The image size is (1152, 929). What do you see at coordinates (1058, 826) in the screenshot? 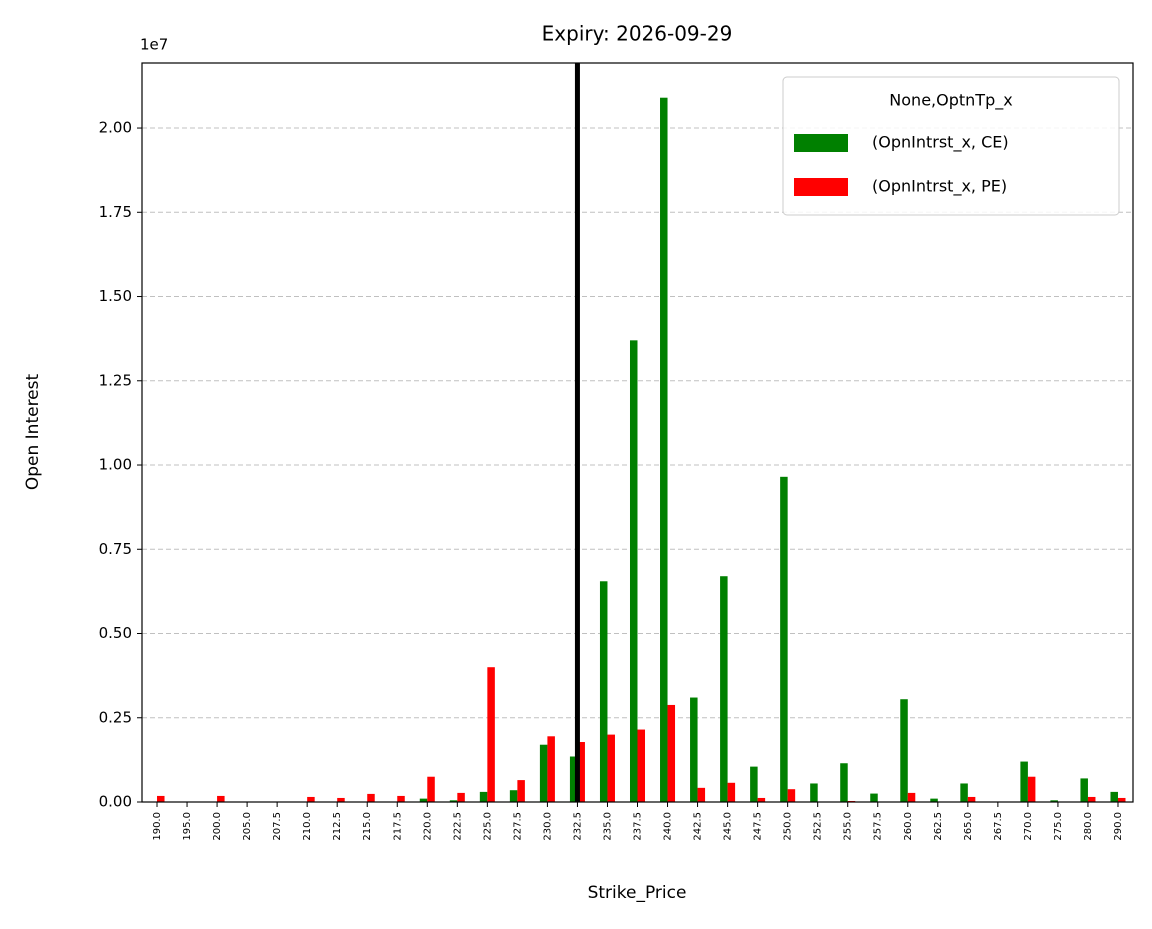
I see `x-tick-label: 275.0` at bounding box center [1058, 826].